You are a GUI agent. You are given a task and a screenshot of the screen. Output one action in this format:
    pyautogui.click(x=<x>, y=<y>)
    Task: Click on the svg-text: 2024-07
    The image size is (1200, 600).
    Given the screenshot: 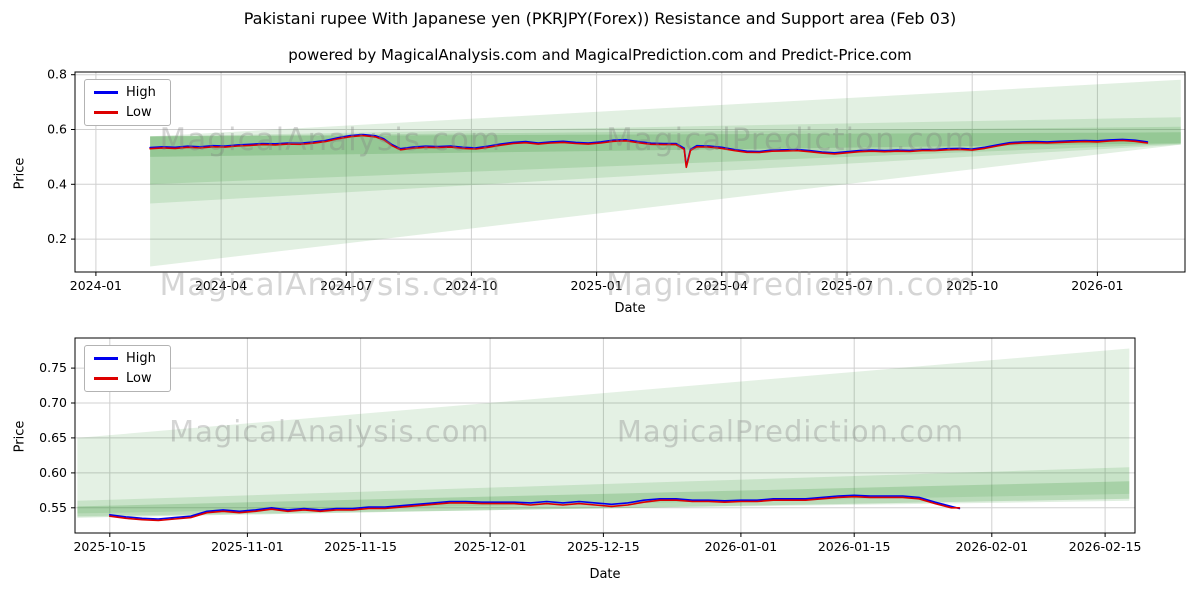 What is the action you would take?
    pyautogui.click(x=346, y=285)
    